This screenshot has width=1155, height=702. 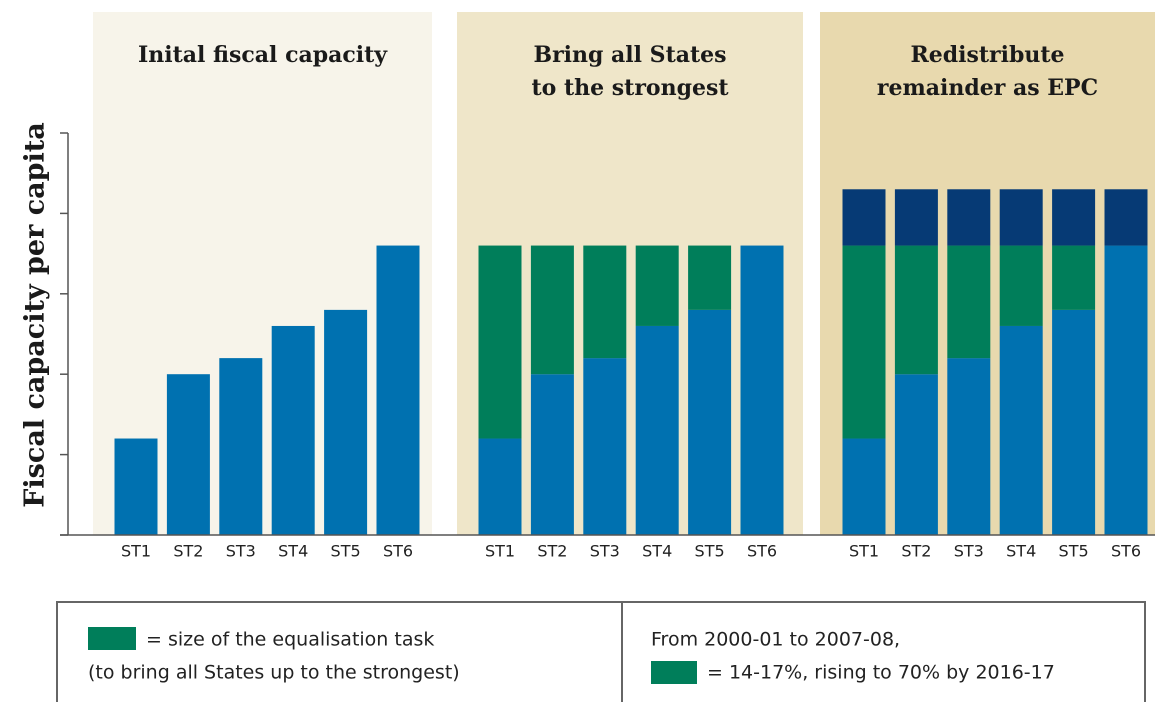 I want to click on legend-text: = size of the equalisation task, so click(x=290, y=640).